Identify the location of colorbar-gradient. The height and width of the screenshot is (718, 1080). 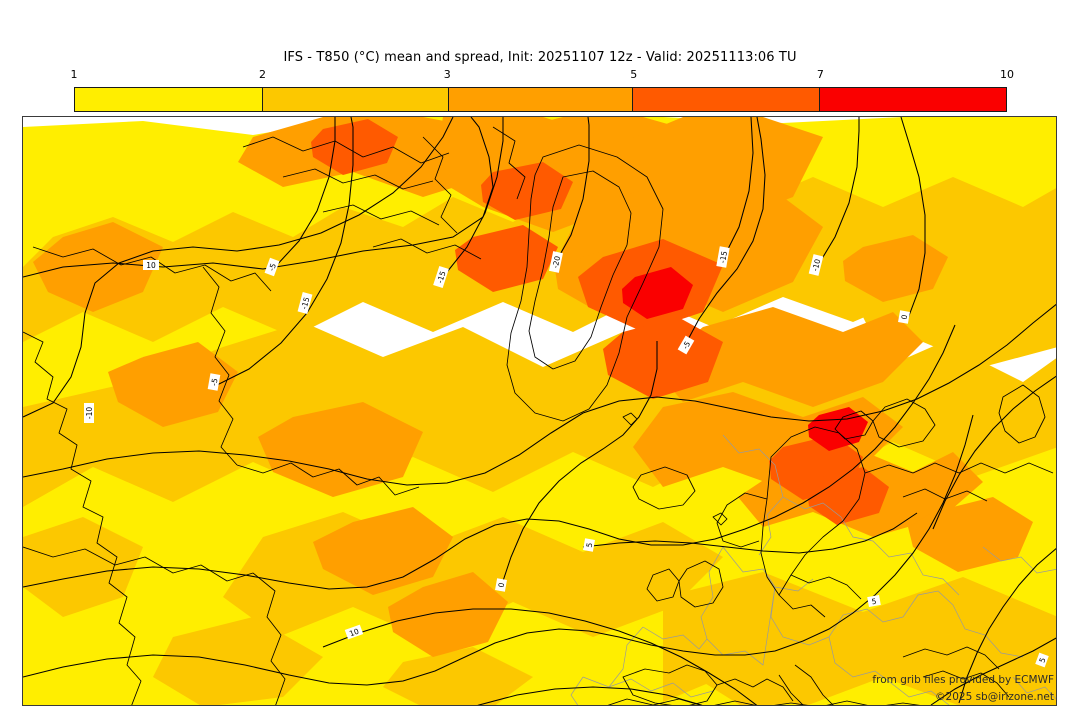
(540, 99).